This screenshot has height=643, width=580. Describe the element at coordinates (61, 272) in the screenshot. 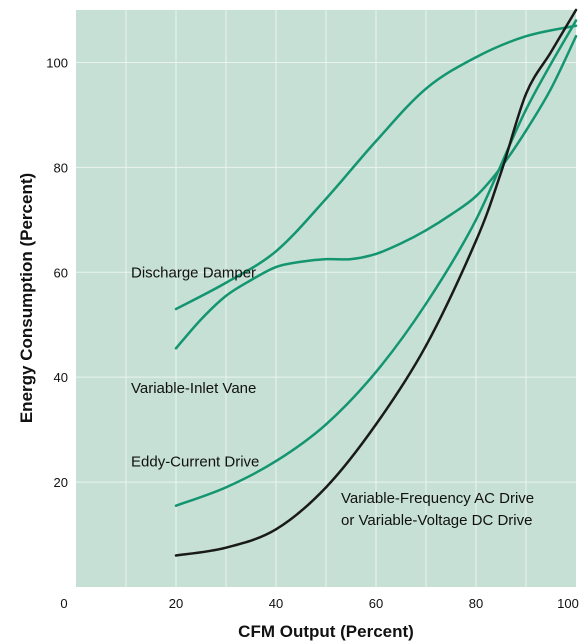

I see `y-tick-label: 60` at that location.